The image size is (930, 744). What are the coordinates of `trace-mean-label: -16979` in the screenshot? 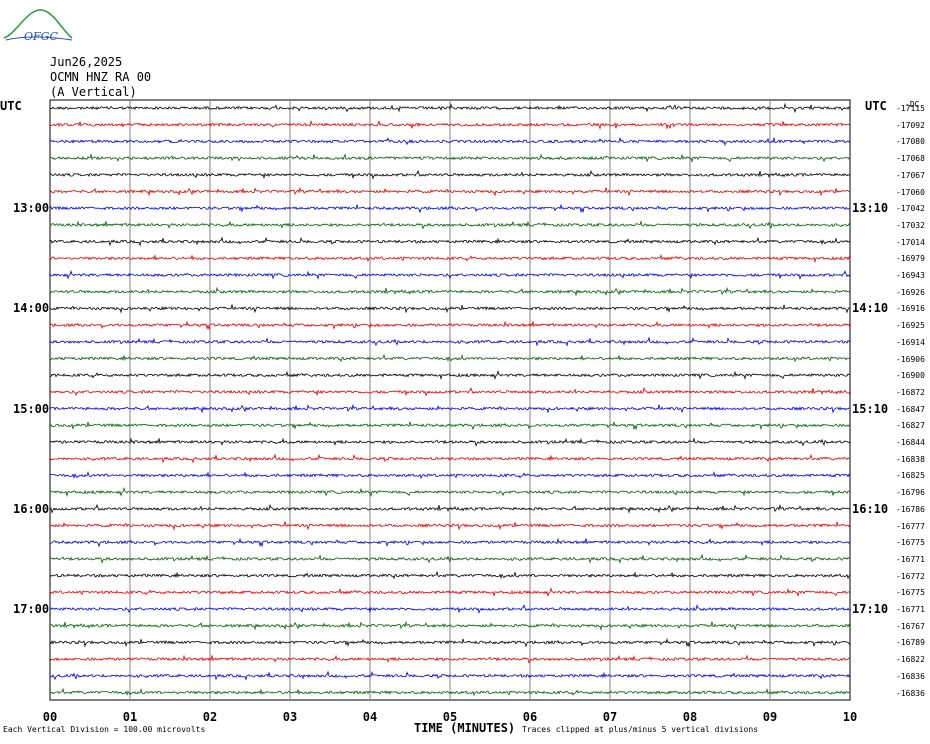 It's located at (910, 259).